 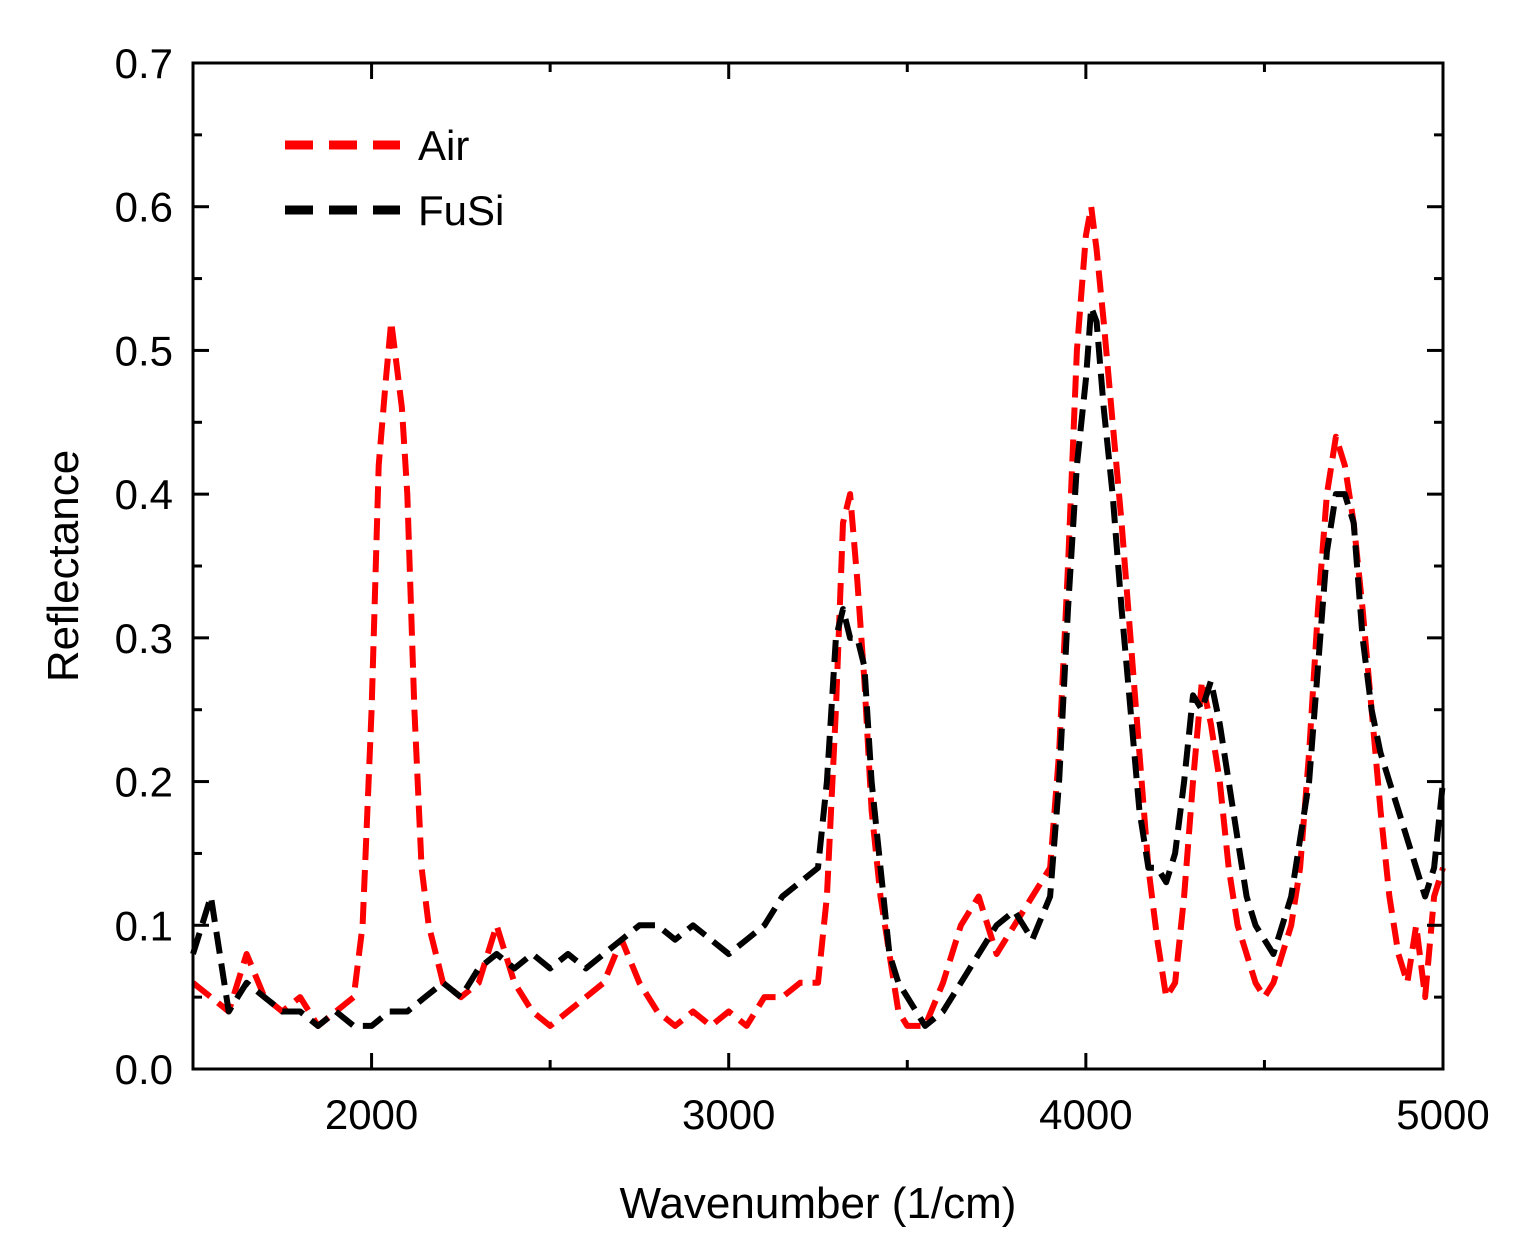 I want to click on y-tick-label: 0.6, so click(x=144, y=207).